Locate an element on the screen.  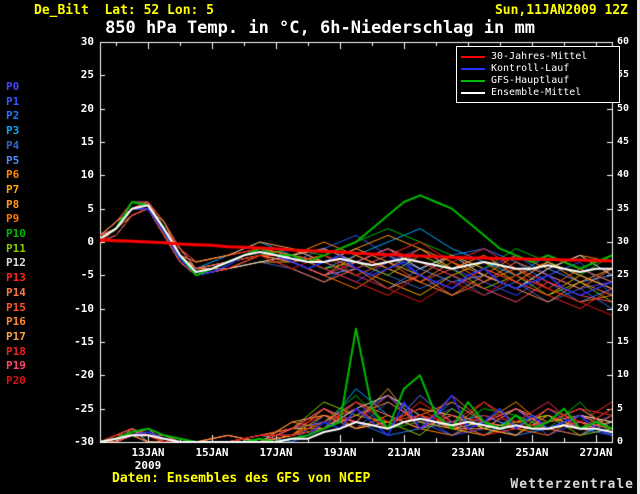
legend-item: GFS-Hauptlauf is located at coordinates (538, 80).